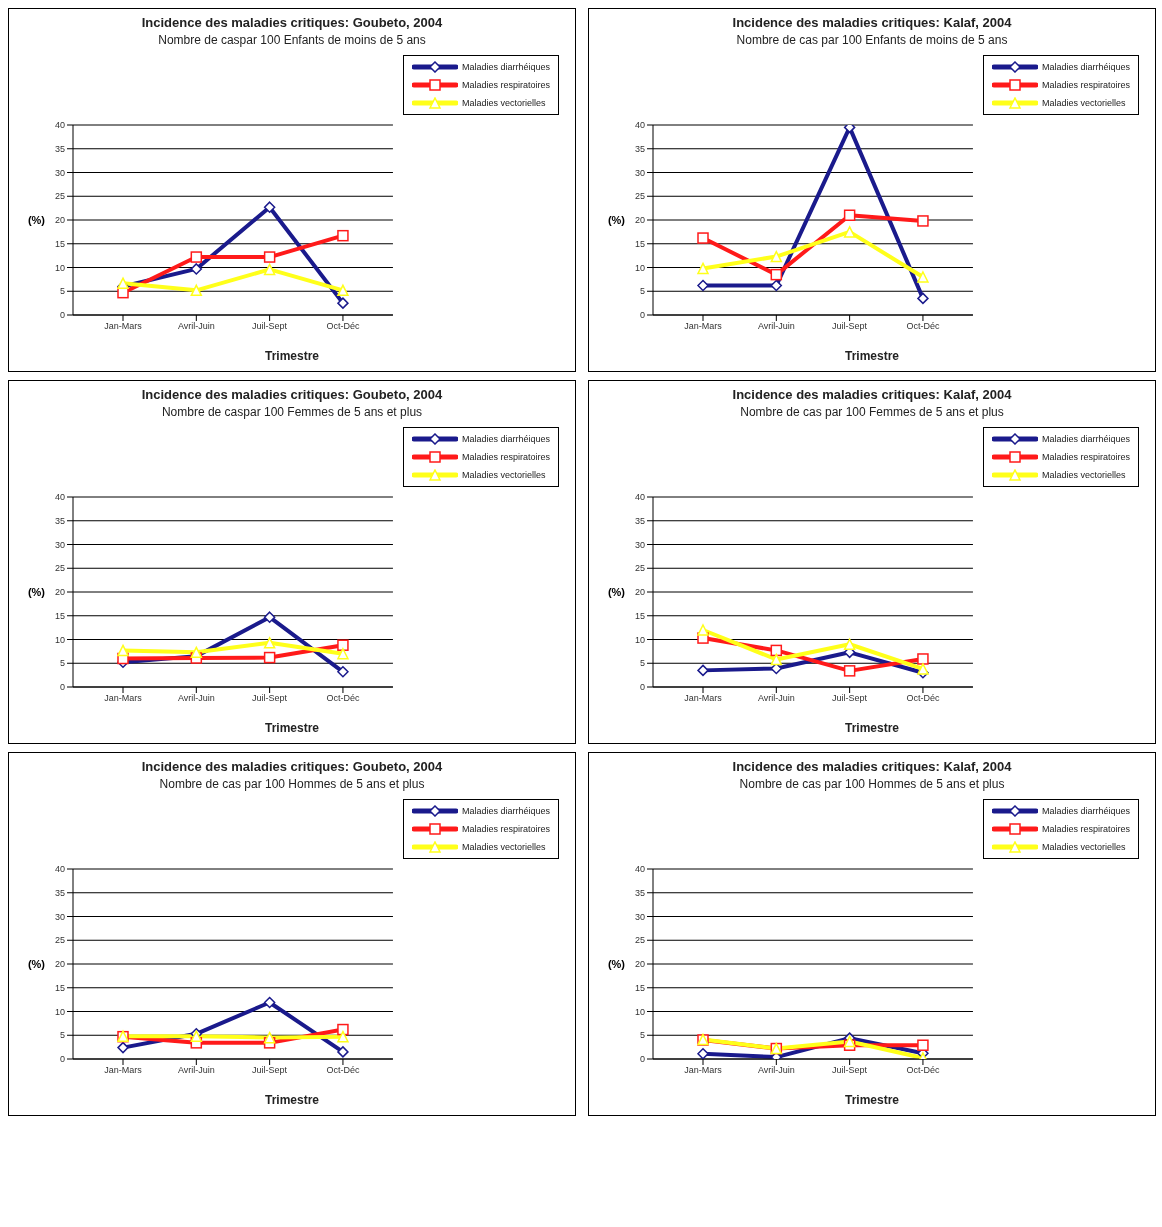  What do you see at coordinates (292, 40) in the screenshot?
I see `chart-subtitle: Nombre de caspar 100 Enfants de moins de 5 ans` at bounding box center [292, 40].